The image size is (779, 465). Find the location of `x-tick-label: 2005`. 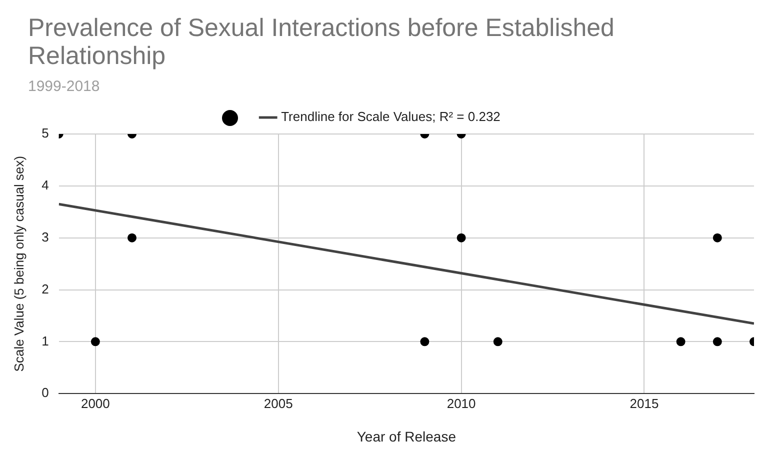

x-tick-label: 2005 is located at coordinates (278, 403).